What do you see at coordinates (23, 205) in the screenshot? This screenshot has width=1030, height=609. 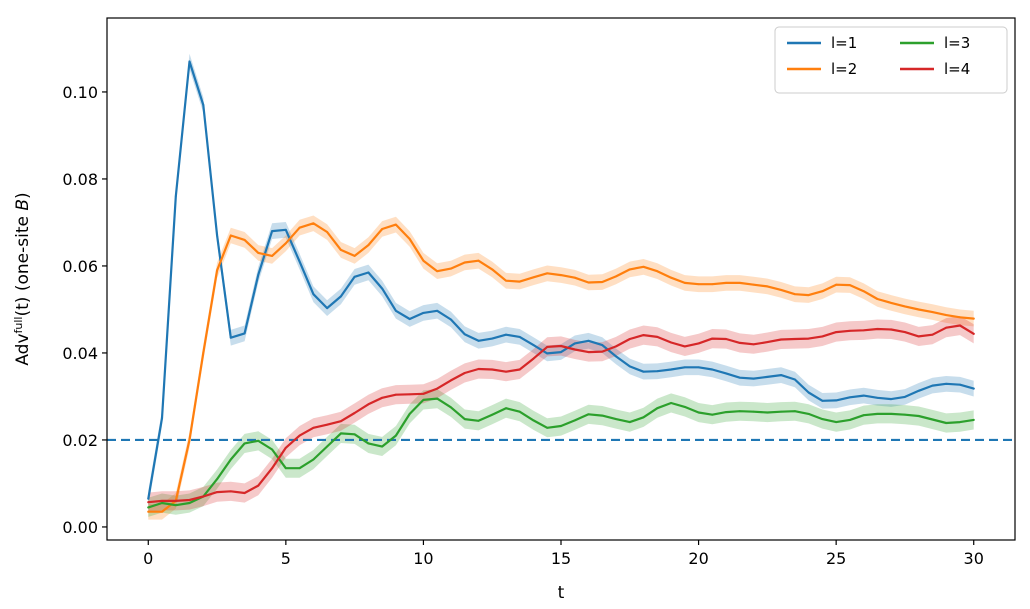 I see `y-axis-label-italic: B` at bounding box center [23, 205].